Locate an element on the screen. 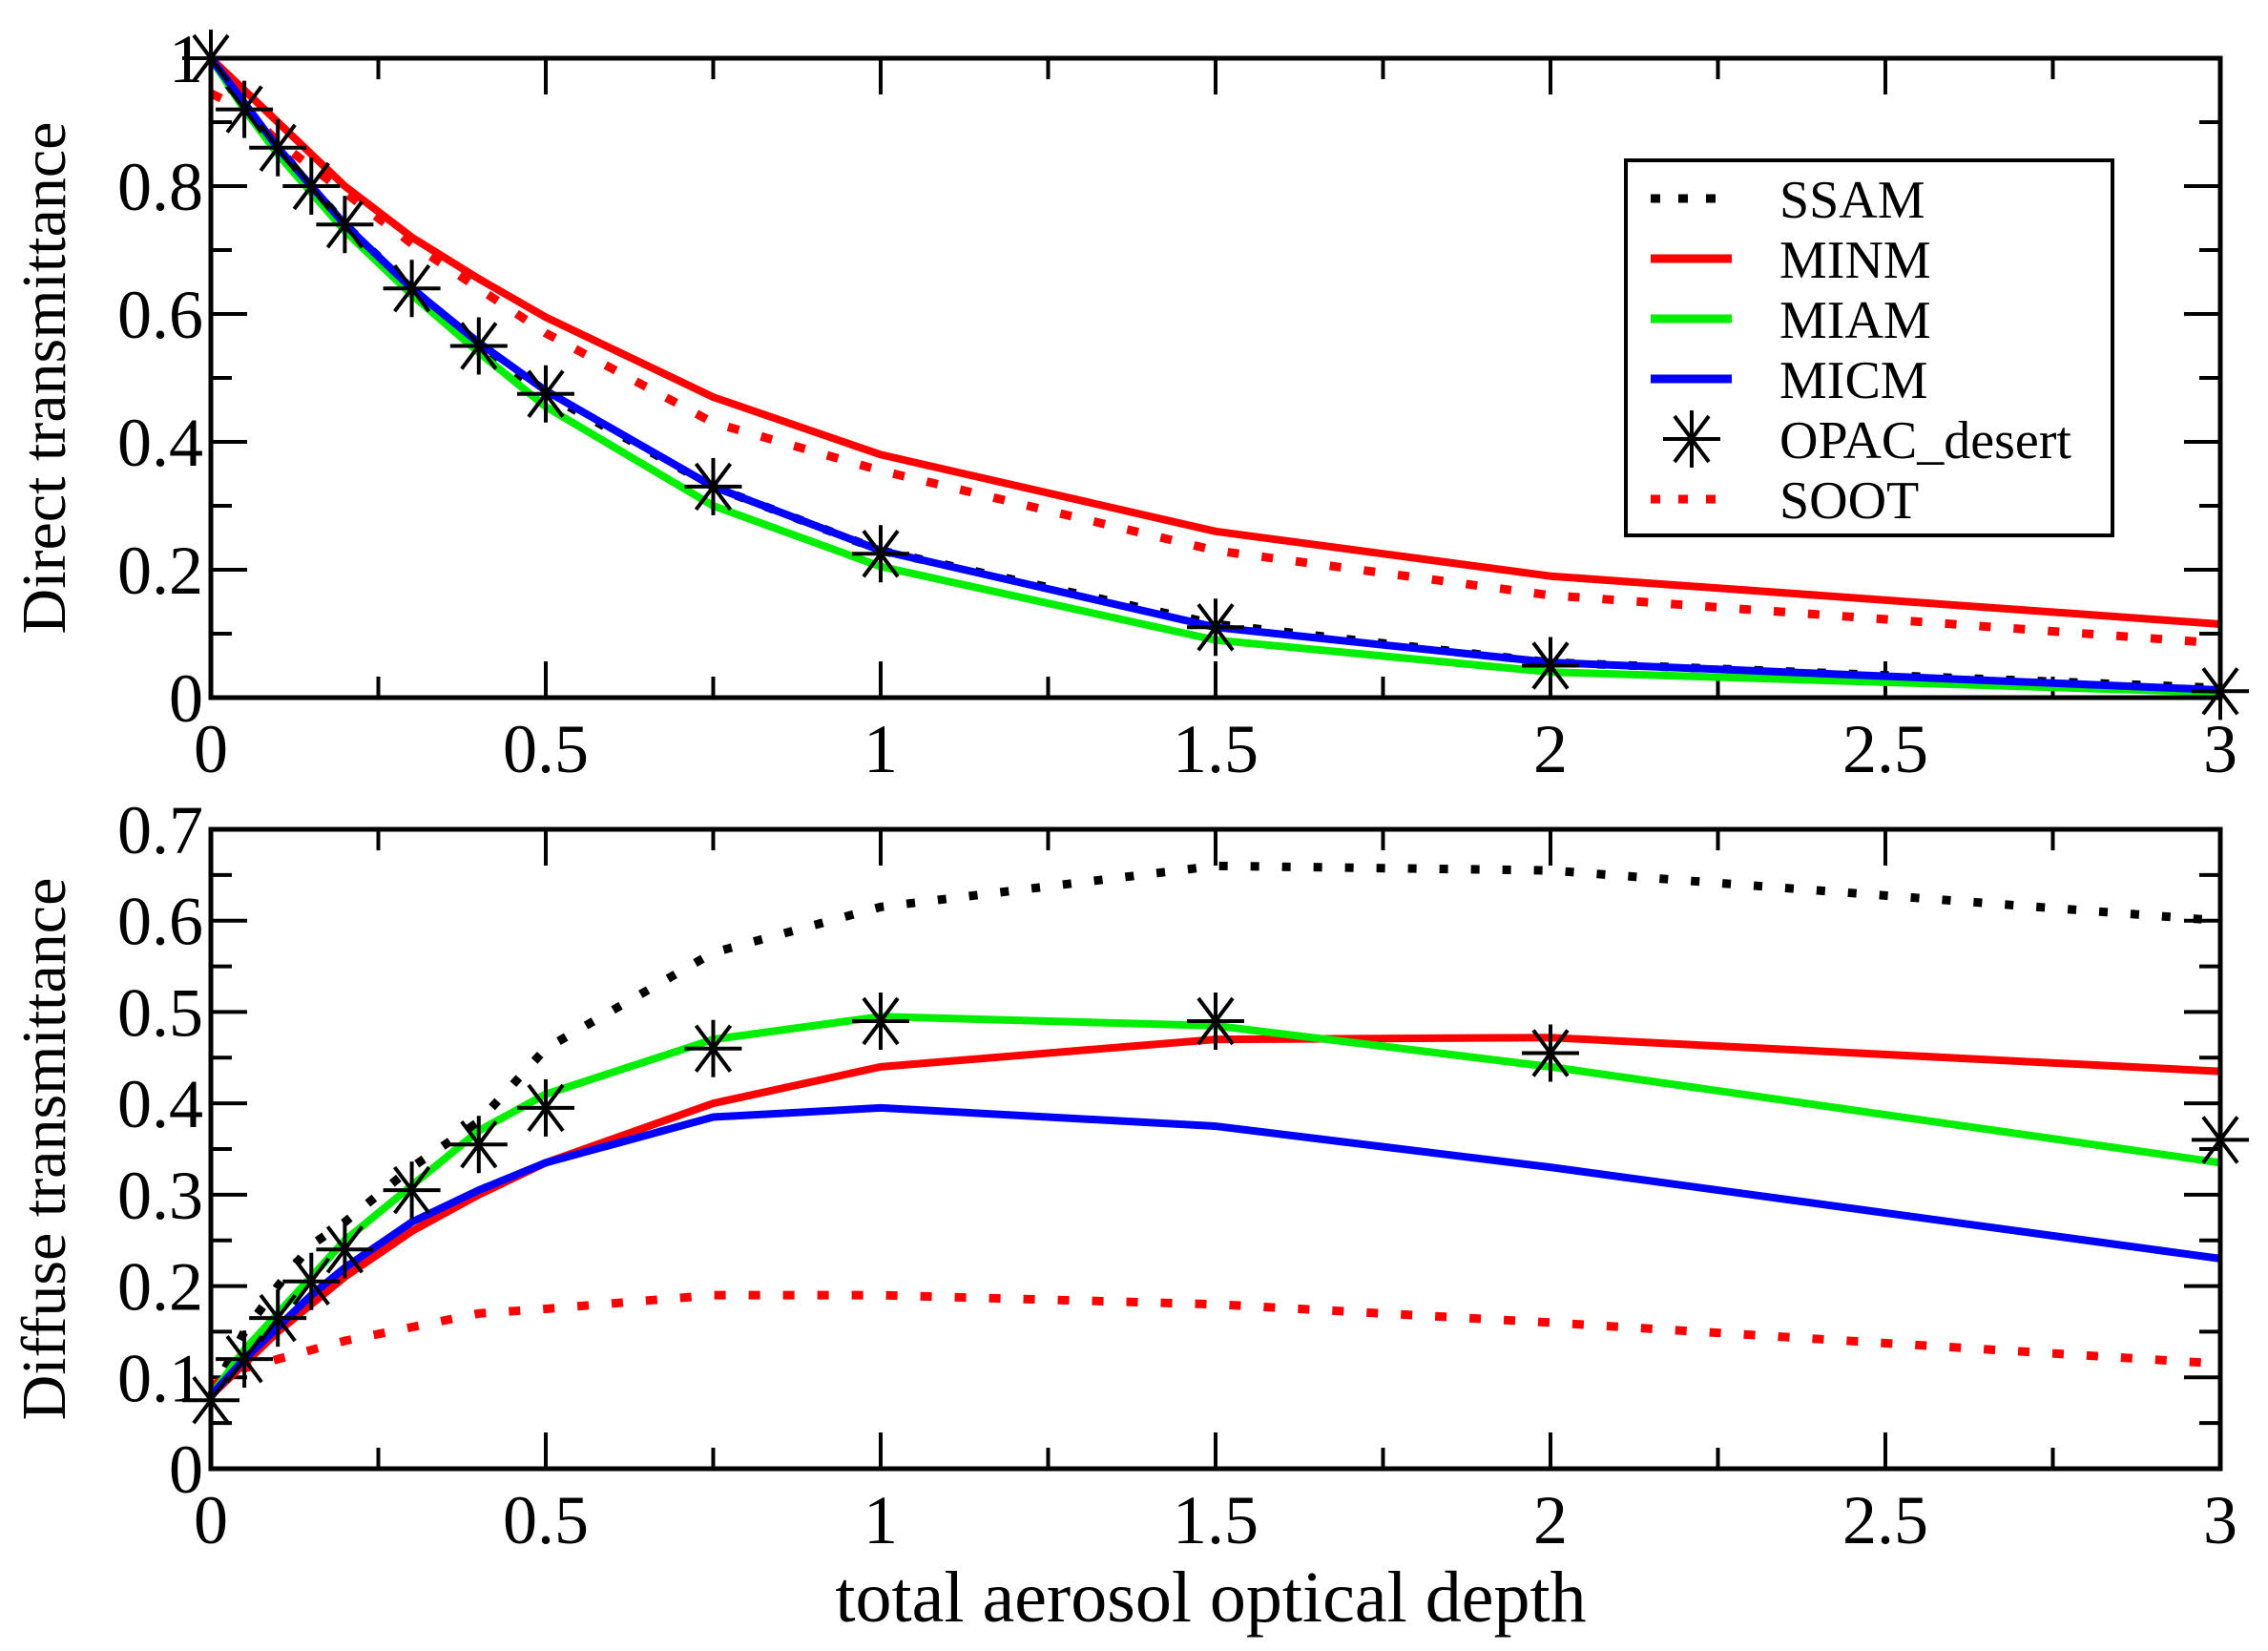 The height and width of the screenshot is (1651, 2268). legend-item-soot: SOOT is located at coordinates (1785, 501).